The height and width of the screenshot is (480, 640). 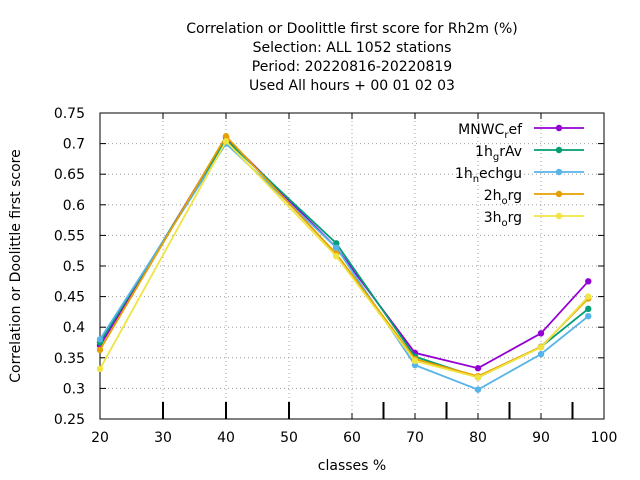 What do you see at coordinates (74, 145) in the screenshot?
I see `y-tick-label: 0.7` at bounding box center [74, 145].